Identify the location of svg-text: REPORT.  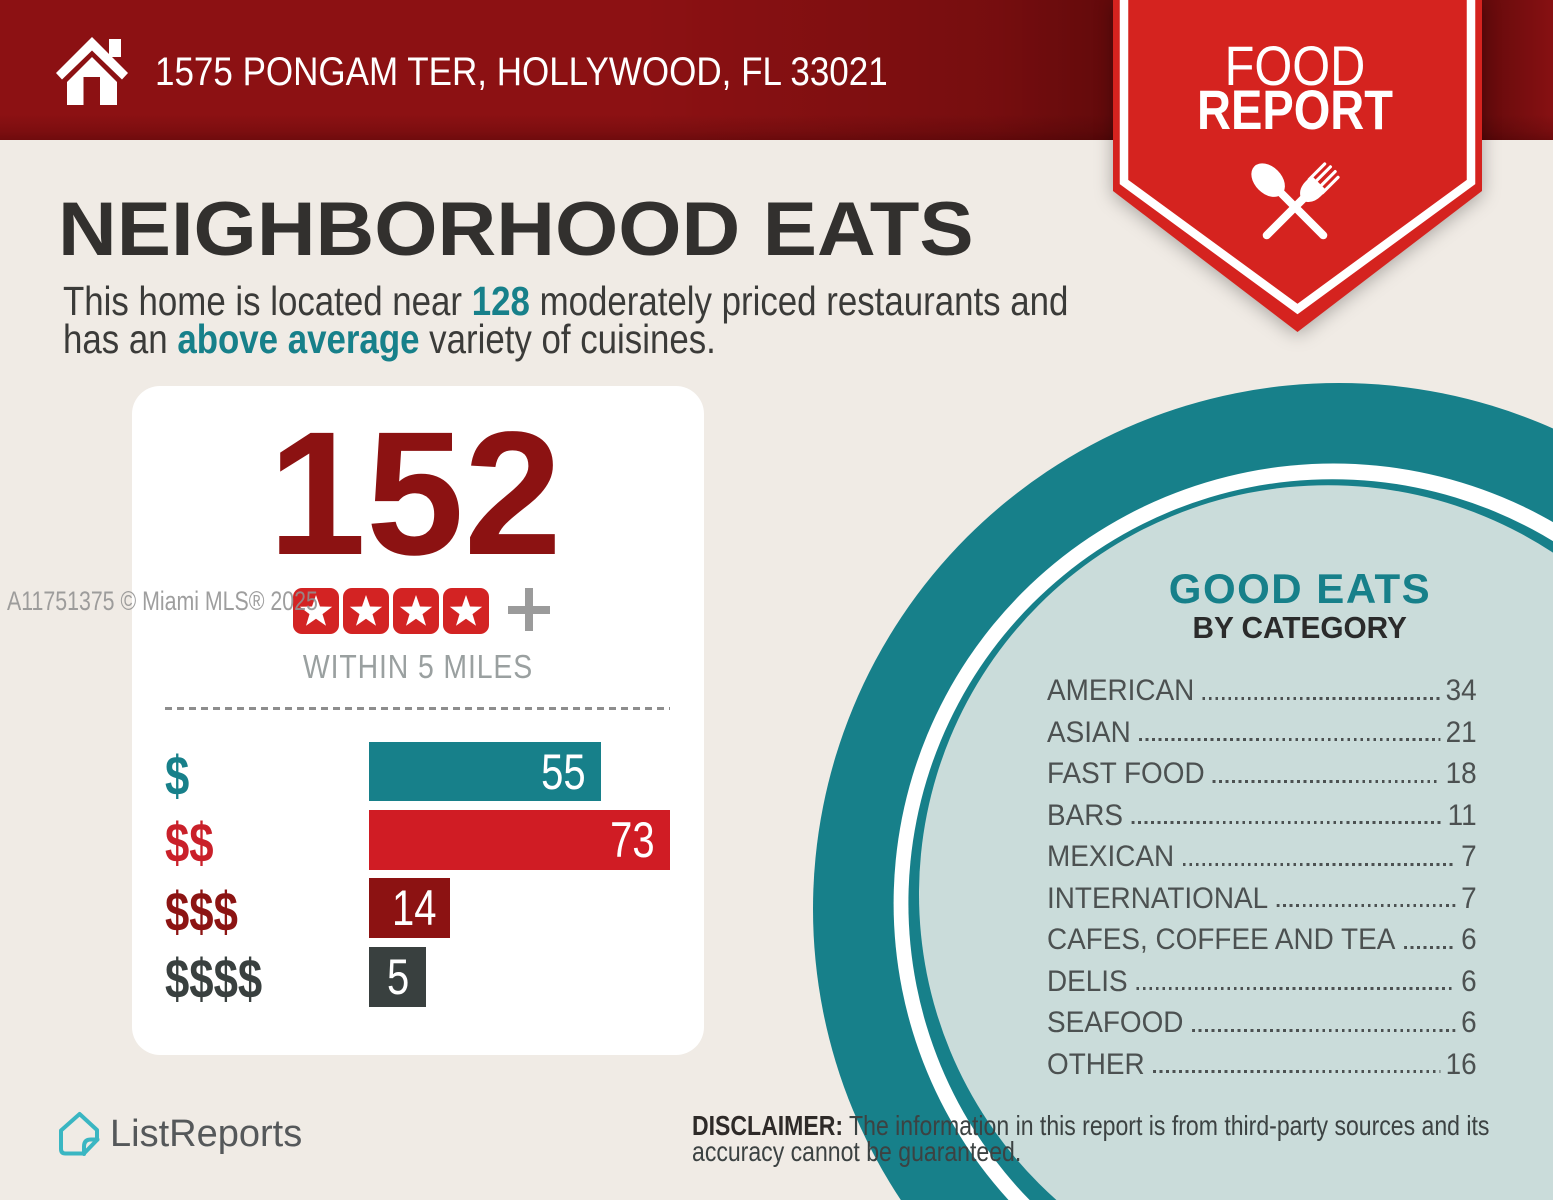
(1295, 109).